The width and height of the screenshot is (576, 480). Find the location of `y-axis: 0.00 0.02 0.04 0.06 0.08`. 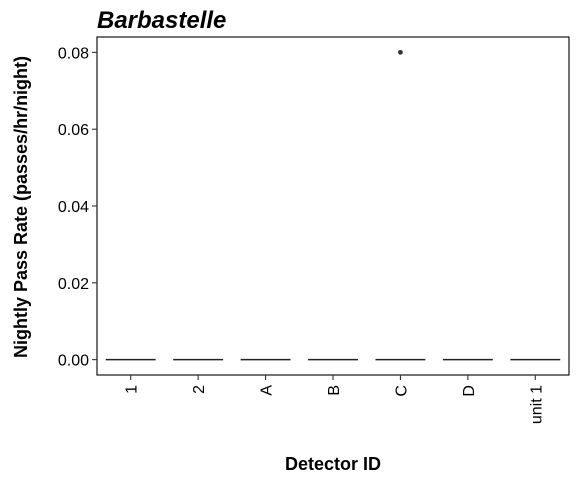

y-axis: 0.00 0.02 0.04 0.06 0.08 is located at coordinates (77, 207).